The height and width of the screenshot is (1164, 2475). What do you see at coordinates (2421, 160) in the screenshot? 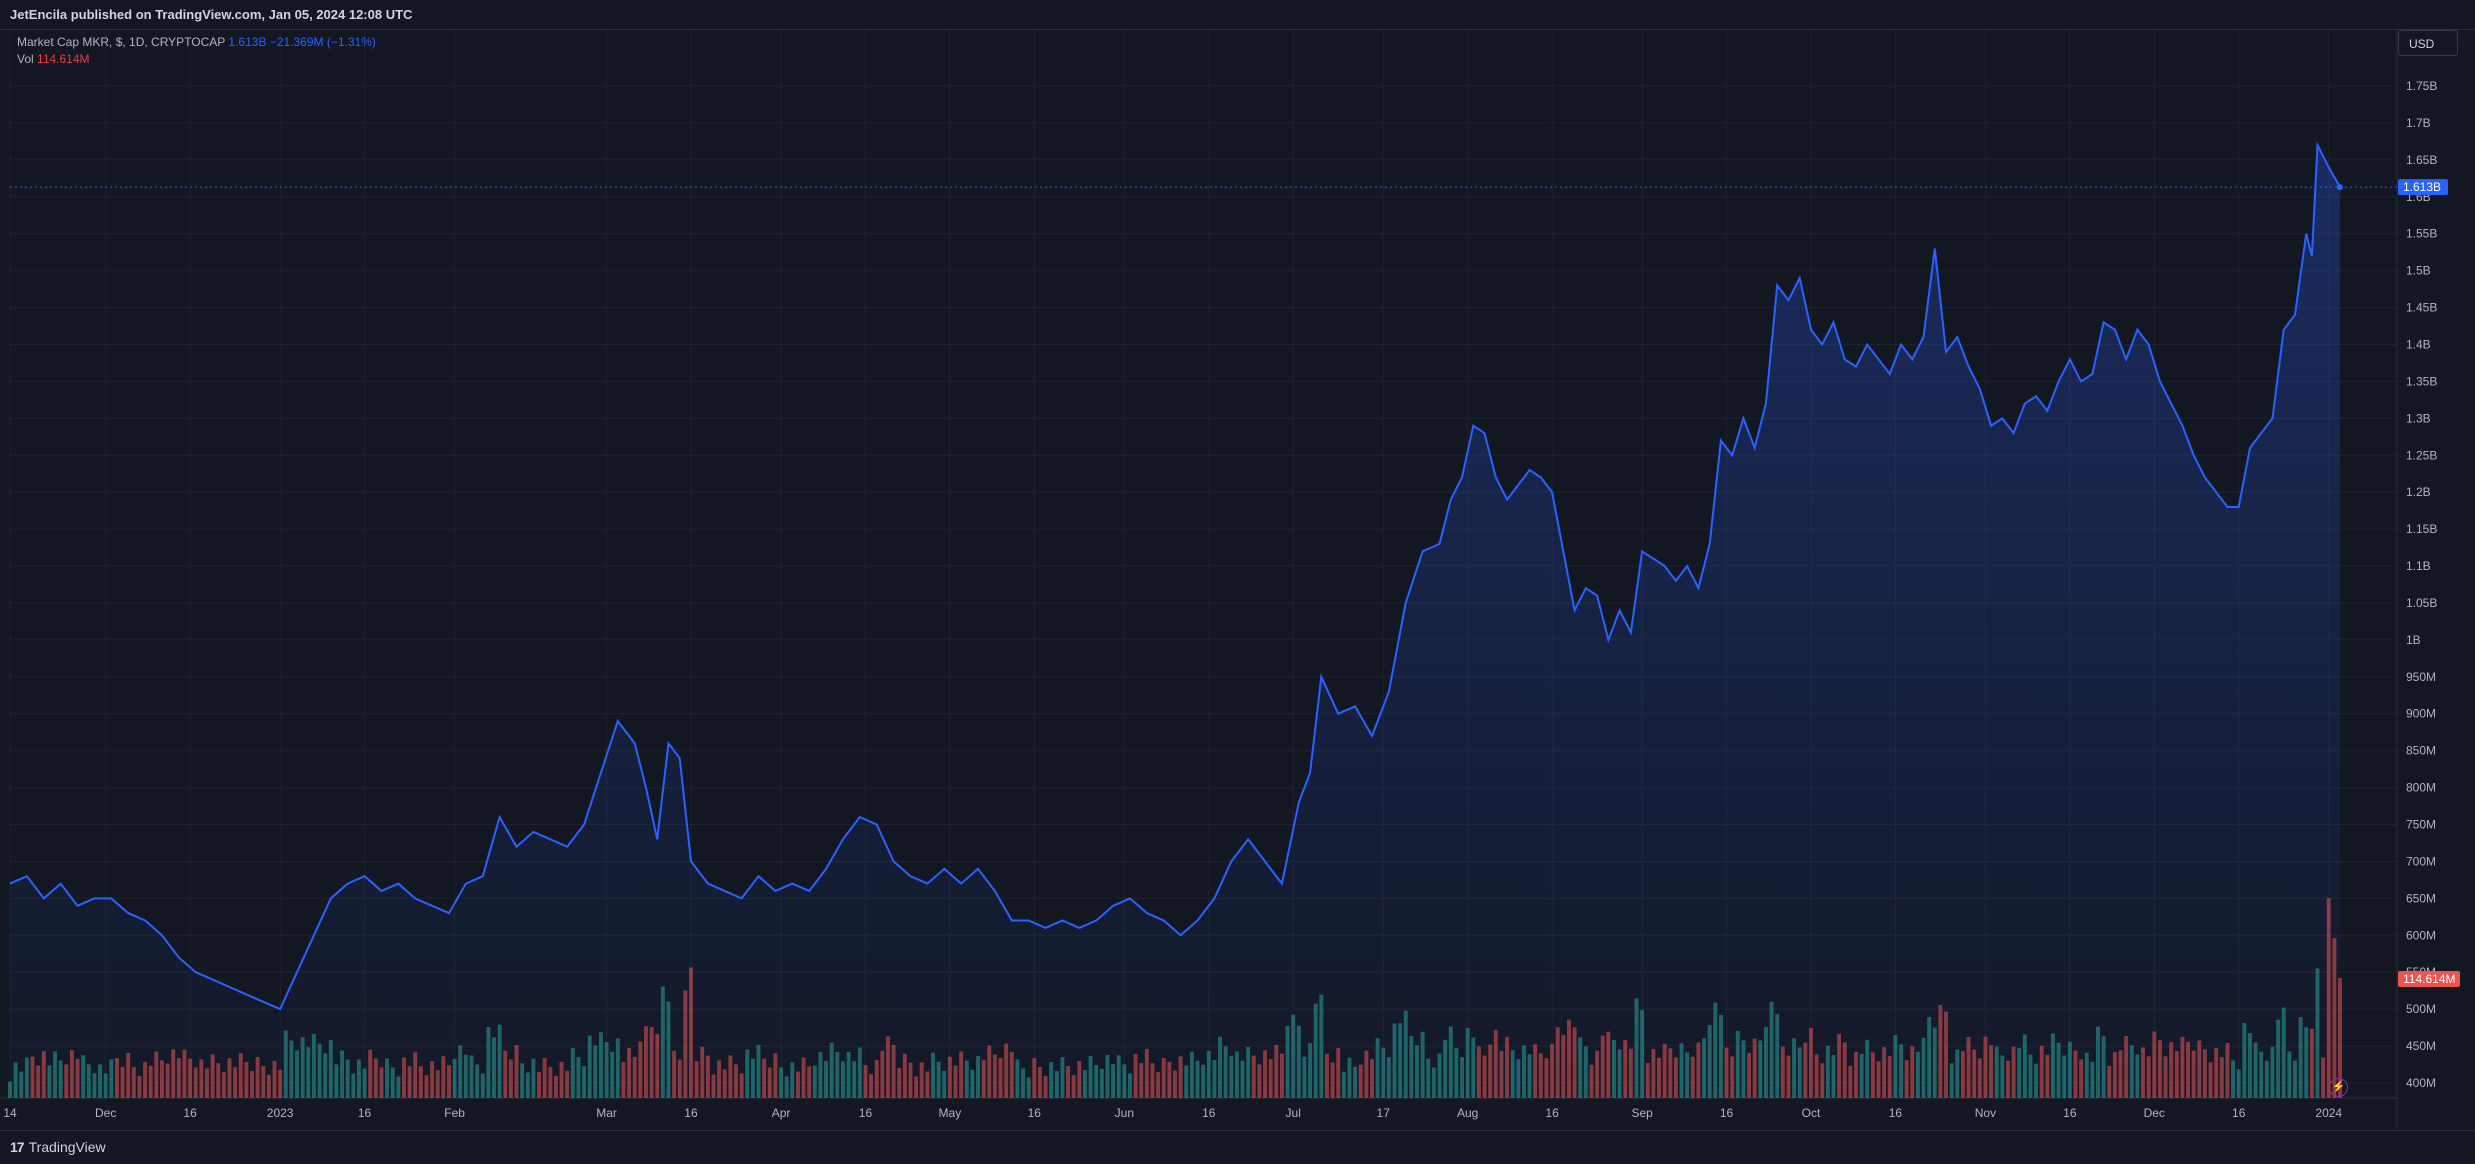
I see `y-tick-label: 1.65B` at bounding box center [2421, 160].